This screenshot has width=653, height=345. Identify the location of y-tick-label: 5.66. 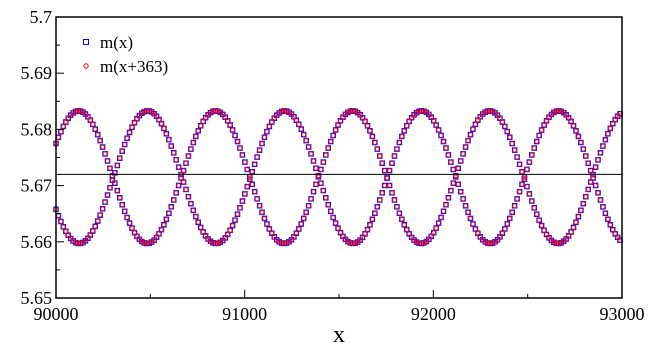
(37, 242).